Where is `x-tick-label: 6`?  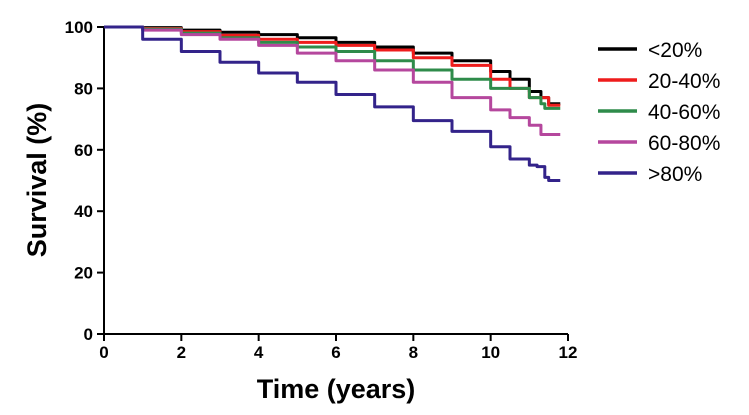 x-tick-label: 6 is located at coordinates (335, 352).